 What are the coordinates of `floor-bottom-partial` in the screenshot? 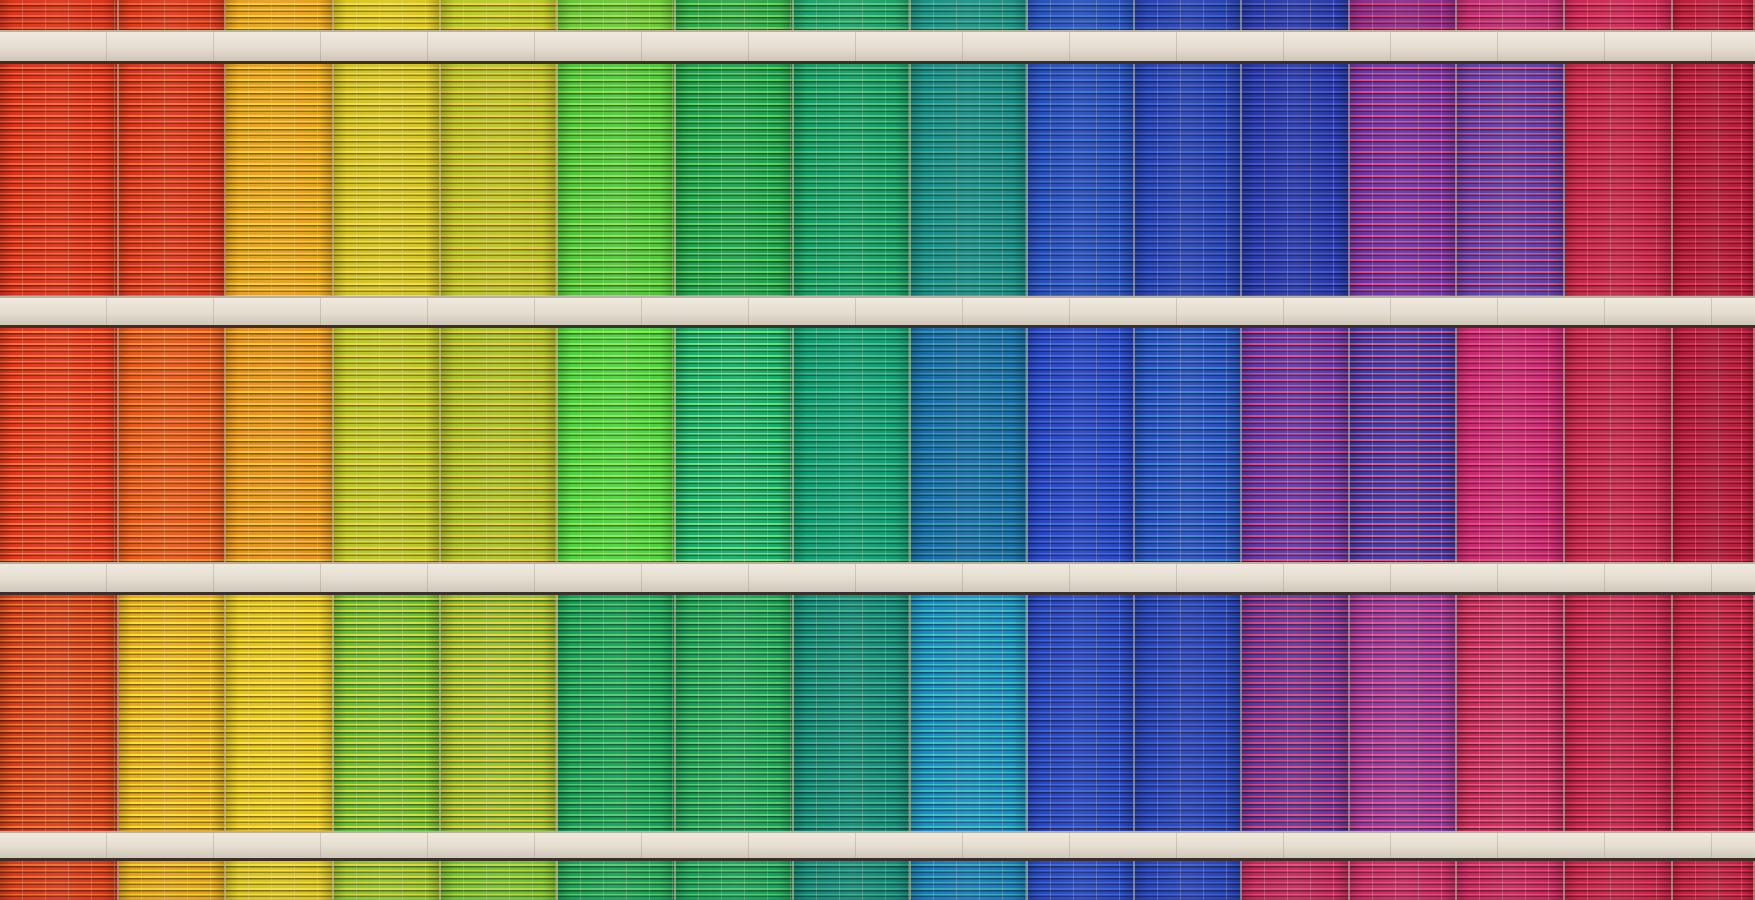 It's located at (877, 880).